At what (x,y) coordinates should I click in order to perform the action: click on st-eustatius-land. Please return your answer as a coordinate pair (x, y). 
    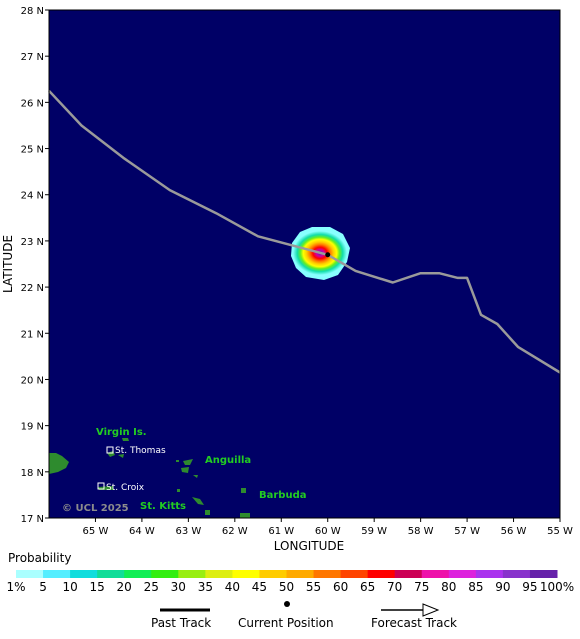
    Looking at the image, I should click on (178, 490).